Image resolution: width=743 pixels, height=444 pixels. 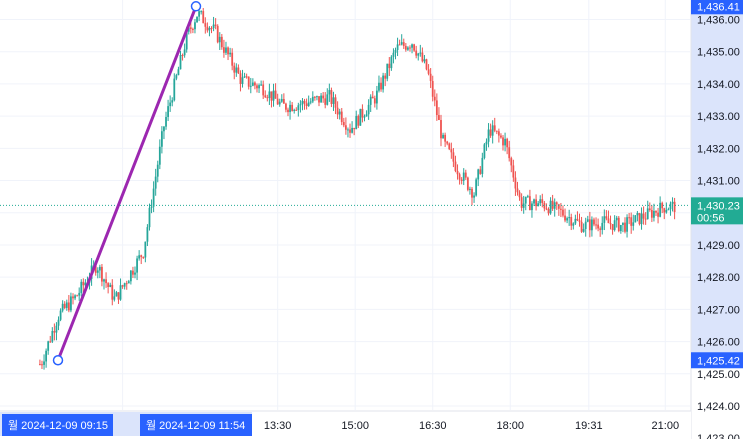 I want to click on y-tick-label: 1,434.00, so click(x=718, y=85).